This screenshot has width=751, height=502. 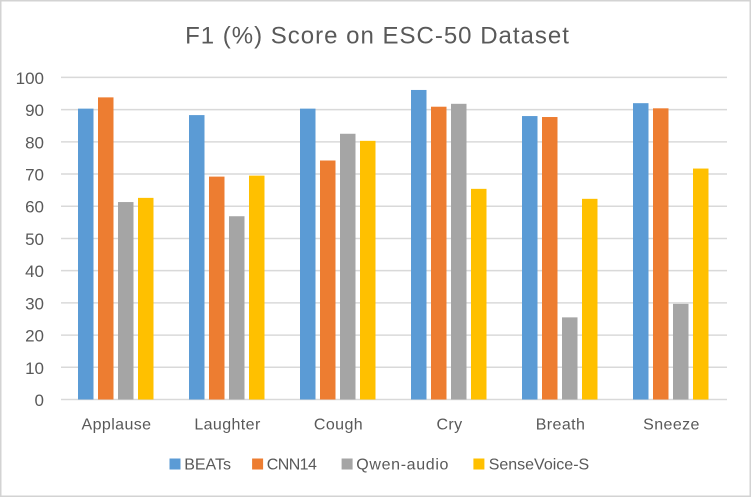 I want to click on svg-text: 20, so click(x=34, y=336).